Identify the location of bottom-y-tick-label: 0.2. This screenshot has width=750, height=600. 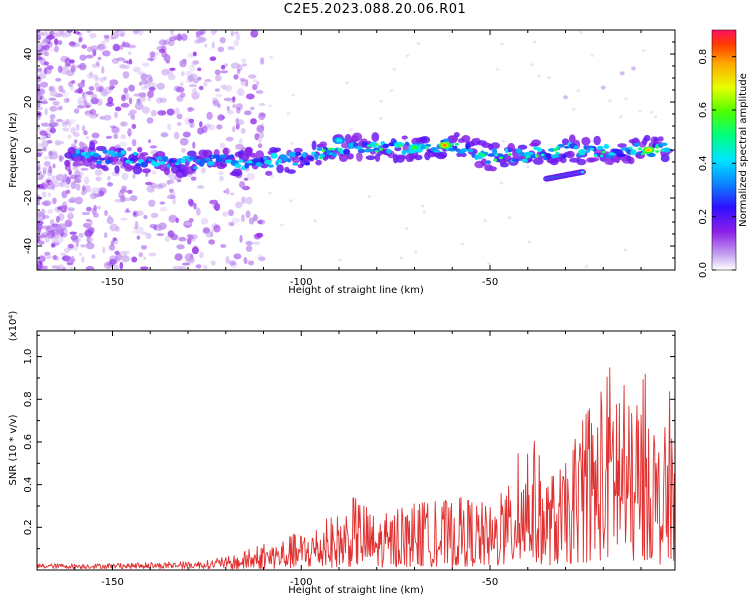
(28, 527).